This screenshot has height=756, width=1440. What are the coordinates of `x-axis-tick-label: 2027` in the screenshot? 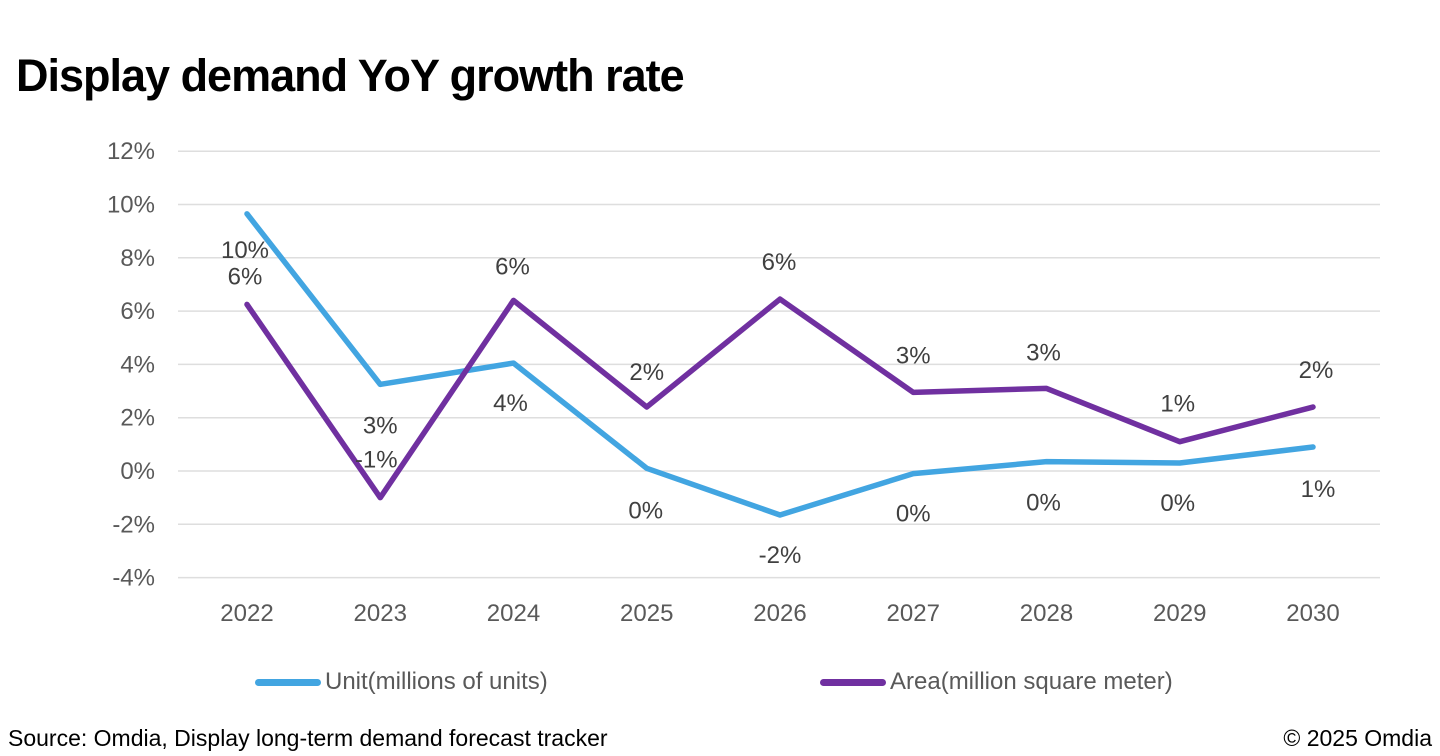 It's located at (913, 613).